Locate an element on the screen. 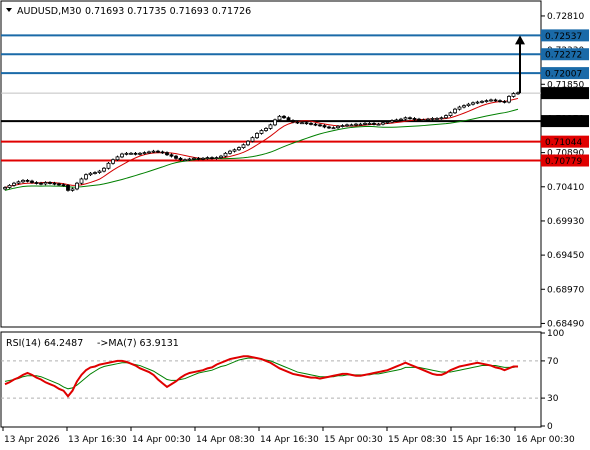  price-tick-label: 0.71850 is located at coordinates (565, 85).